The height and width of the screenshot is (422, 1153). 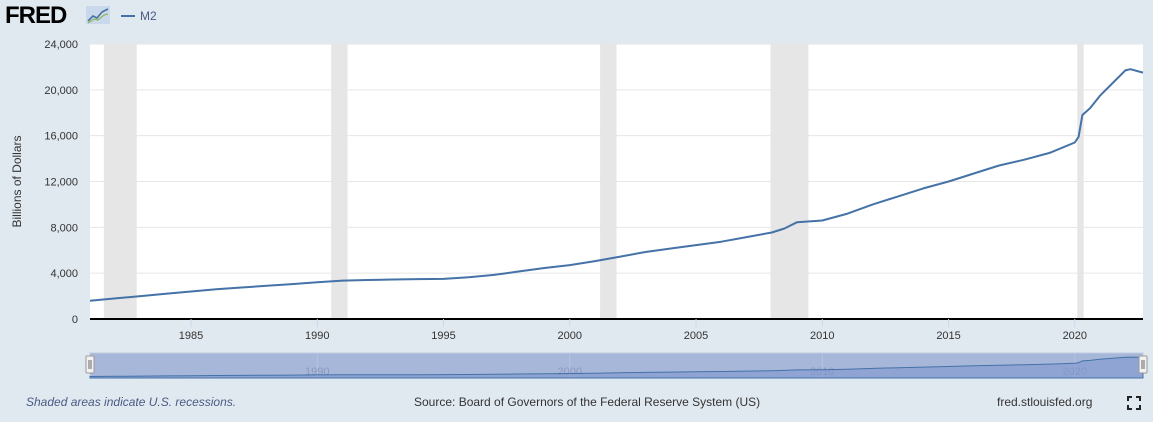 What do you see at coordinates (1075, 336) in the screenshot?
I see `x-tick-label: 2020` at bounding box center [1075, 336].